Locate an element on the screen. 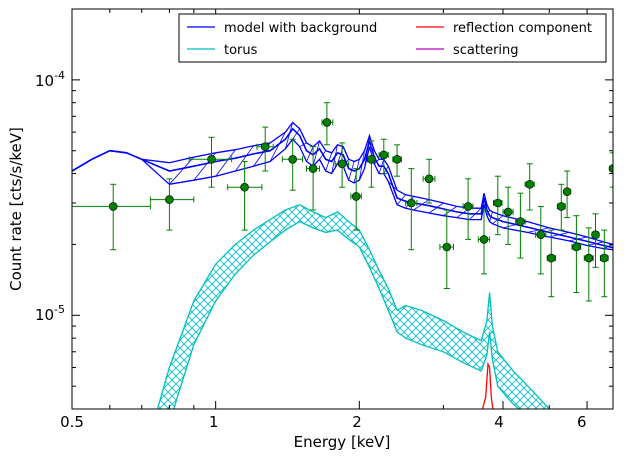 This screenshot has height=463, width=624. reflection-component-line is located at coordinates (487, 385).